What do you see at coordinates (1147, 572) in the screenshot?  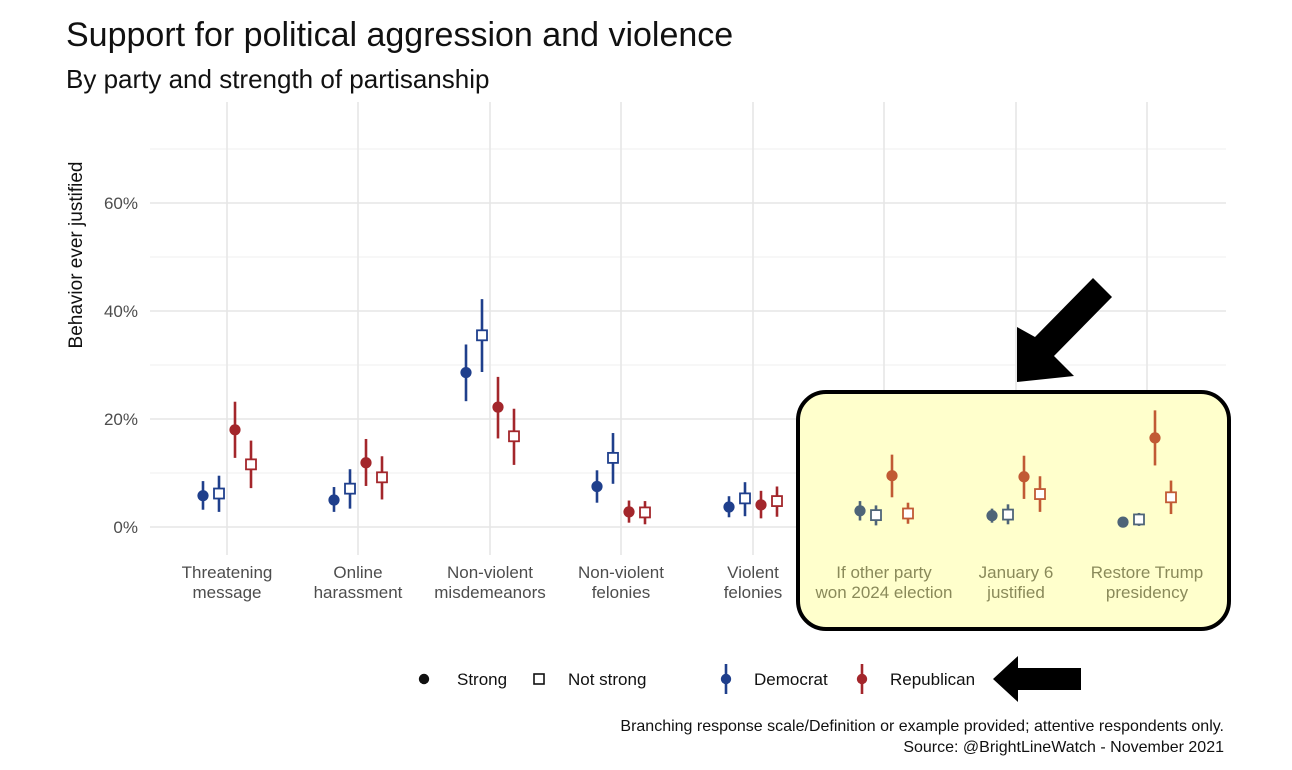 I see `category-label: Restore Trump` at bounding box center [1147, 572].